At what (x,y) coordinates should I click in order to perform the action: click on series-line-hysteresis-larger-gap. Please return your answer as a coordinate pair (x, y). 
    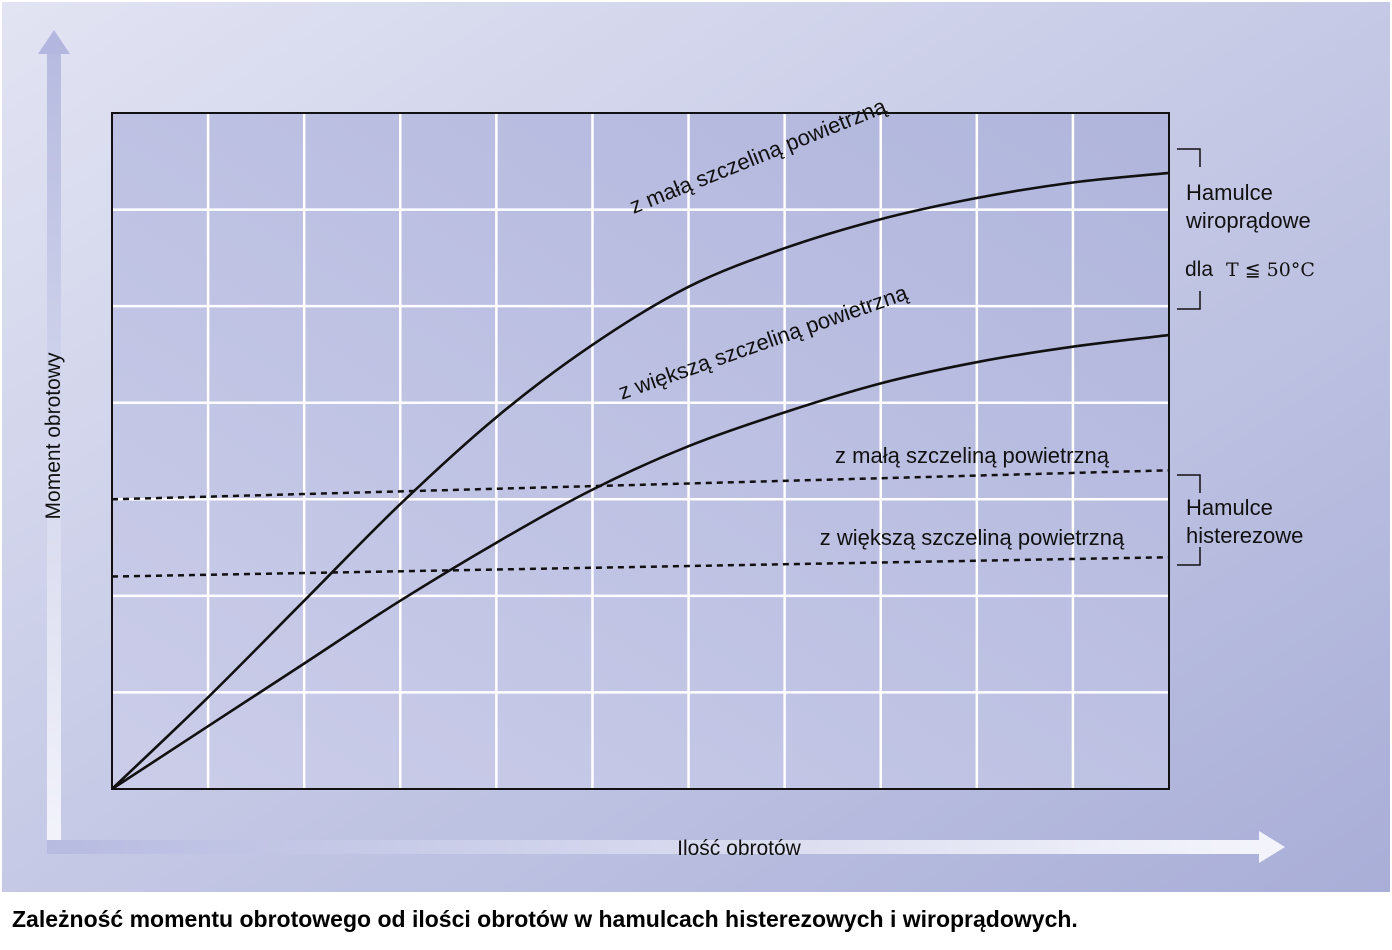
    Looking at the image, I should click on (640, 566).